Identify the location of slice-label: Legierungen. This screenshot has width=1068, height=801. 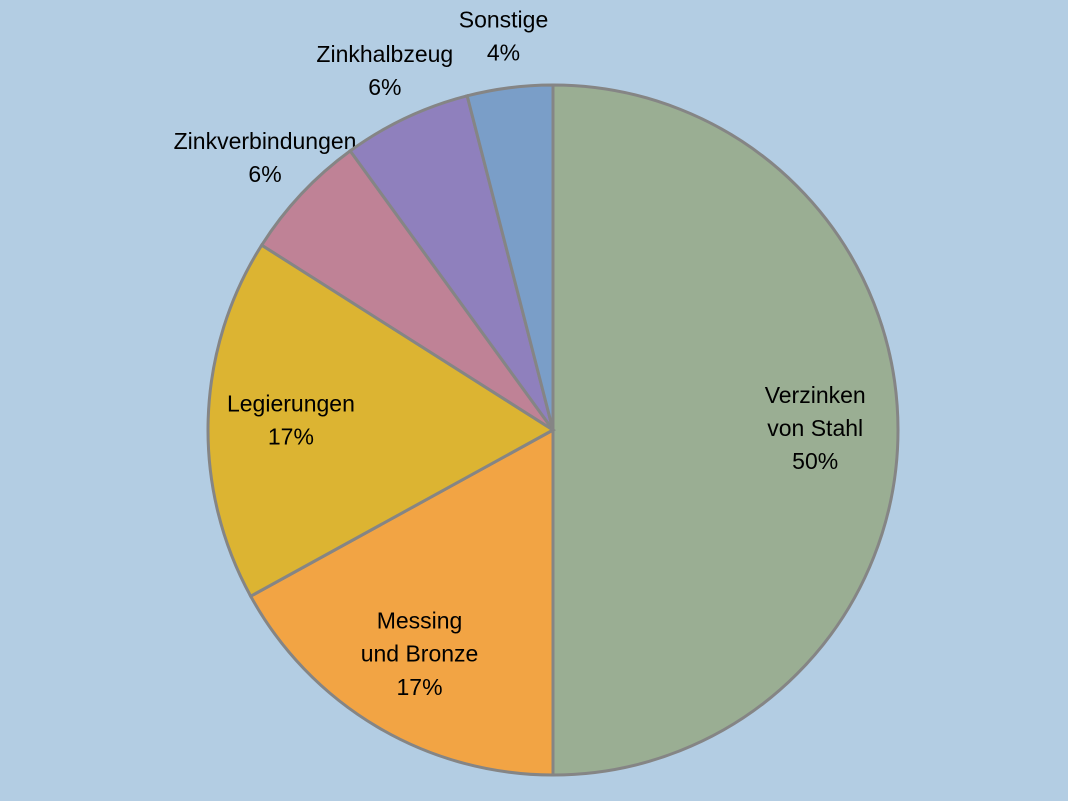
(291, 403).